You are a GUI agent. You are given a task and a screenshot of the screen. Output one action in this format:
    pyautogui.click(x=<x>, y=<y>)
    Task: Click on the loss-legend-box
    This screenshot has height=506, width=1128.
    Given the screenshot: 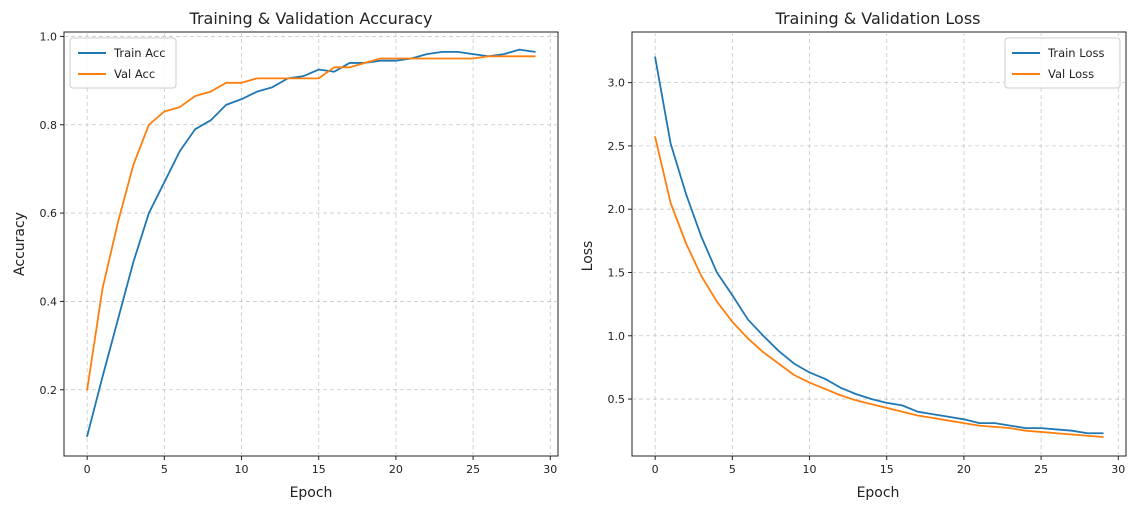 What is the action you would take?
    pyautogui.click(x=1062, y=63)
    